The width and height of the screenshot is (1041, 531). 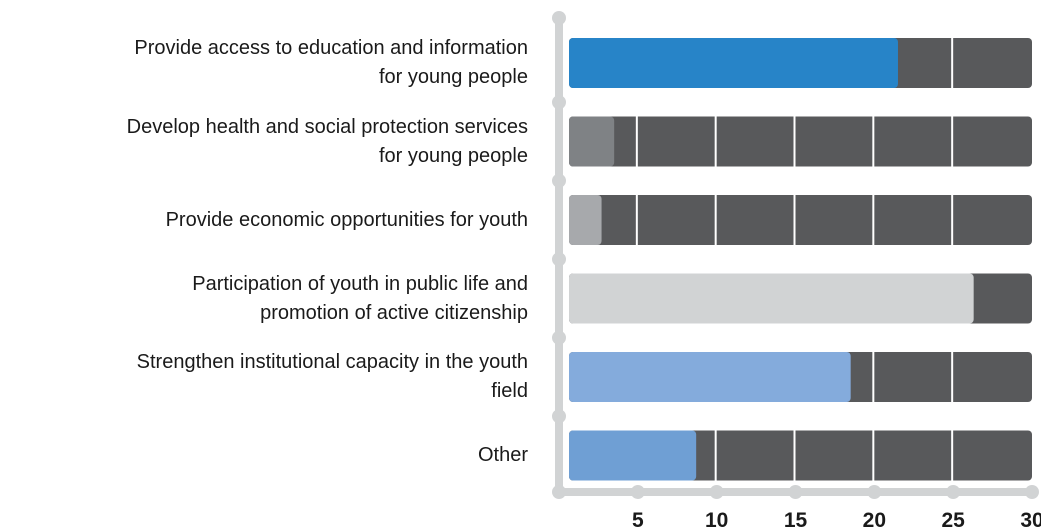 What do you see at coordinates (509, 391) in the screenshot?
I see `category-label-line: field` at bounding box center [509, 391].